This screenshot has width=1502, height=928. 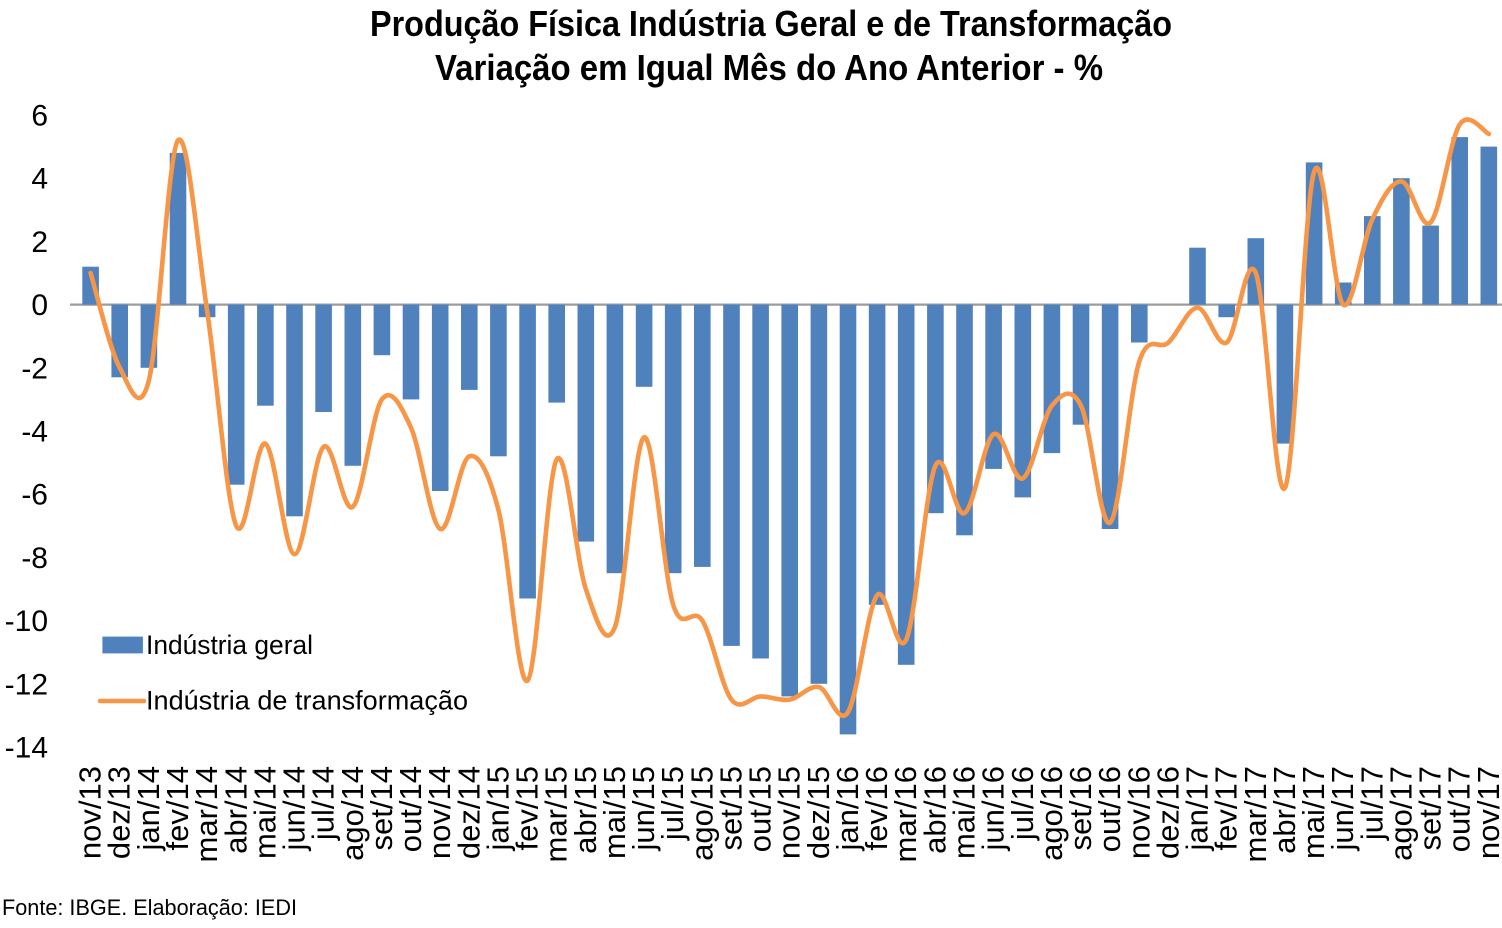 I want to click on legend-bar-swatch, so click(x=122, y=645).